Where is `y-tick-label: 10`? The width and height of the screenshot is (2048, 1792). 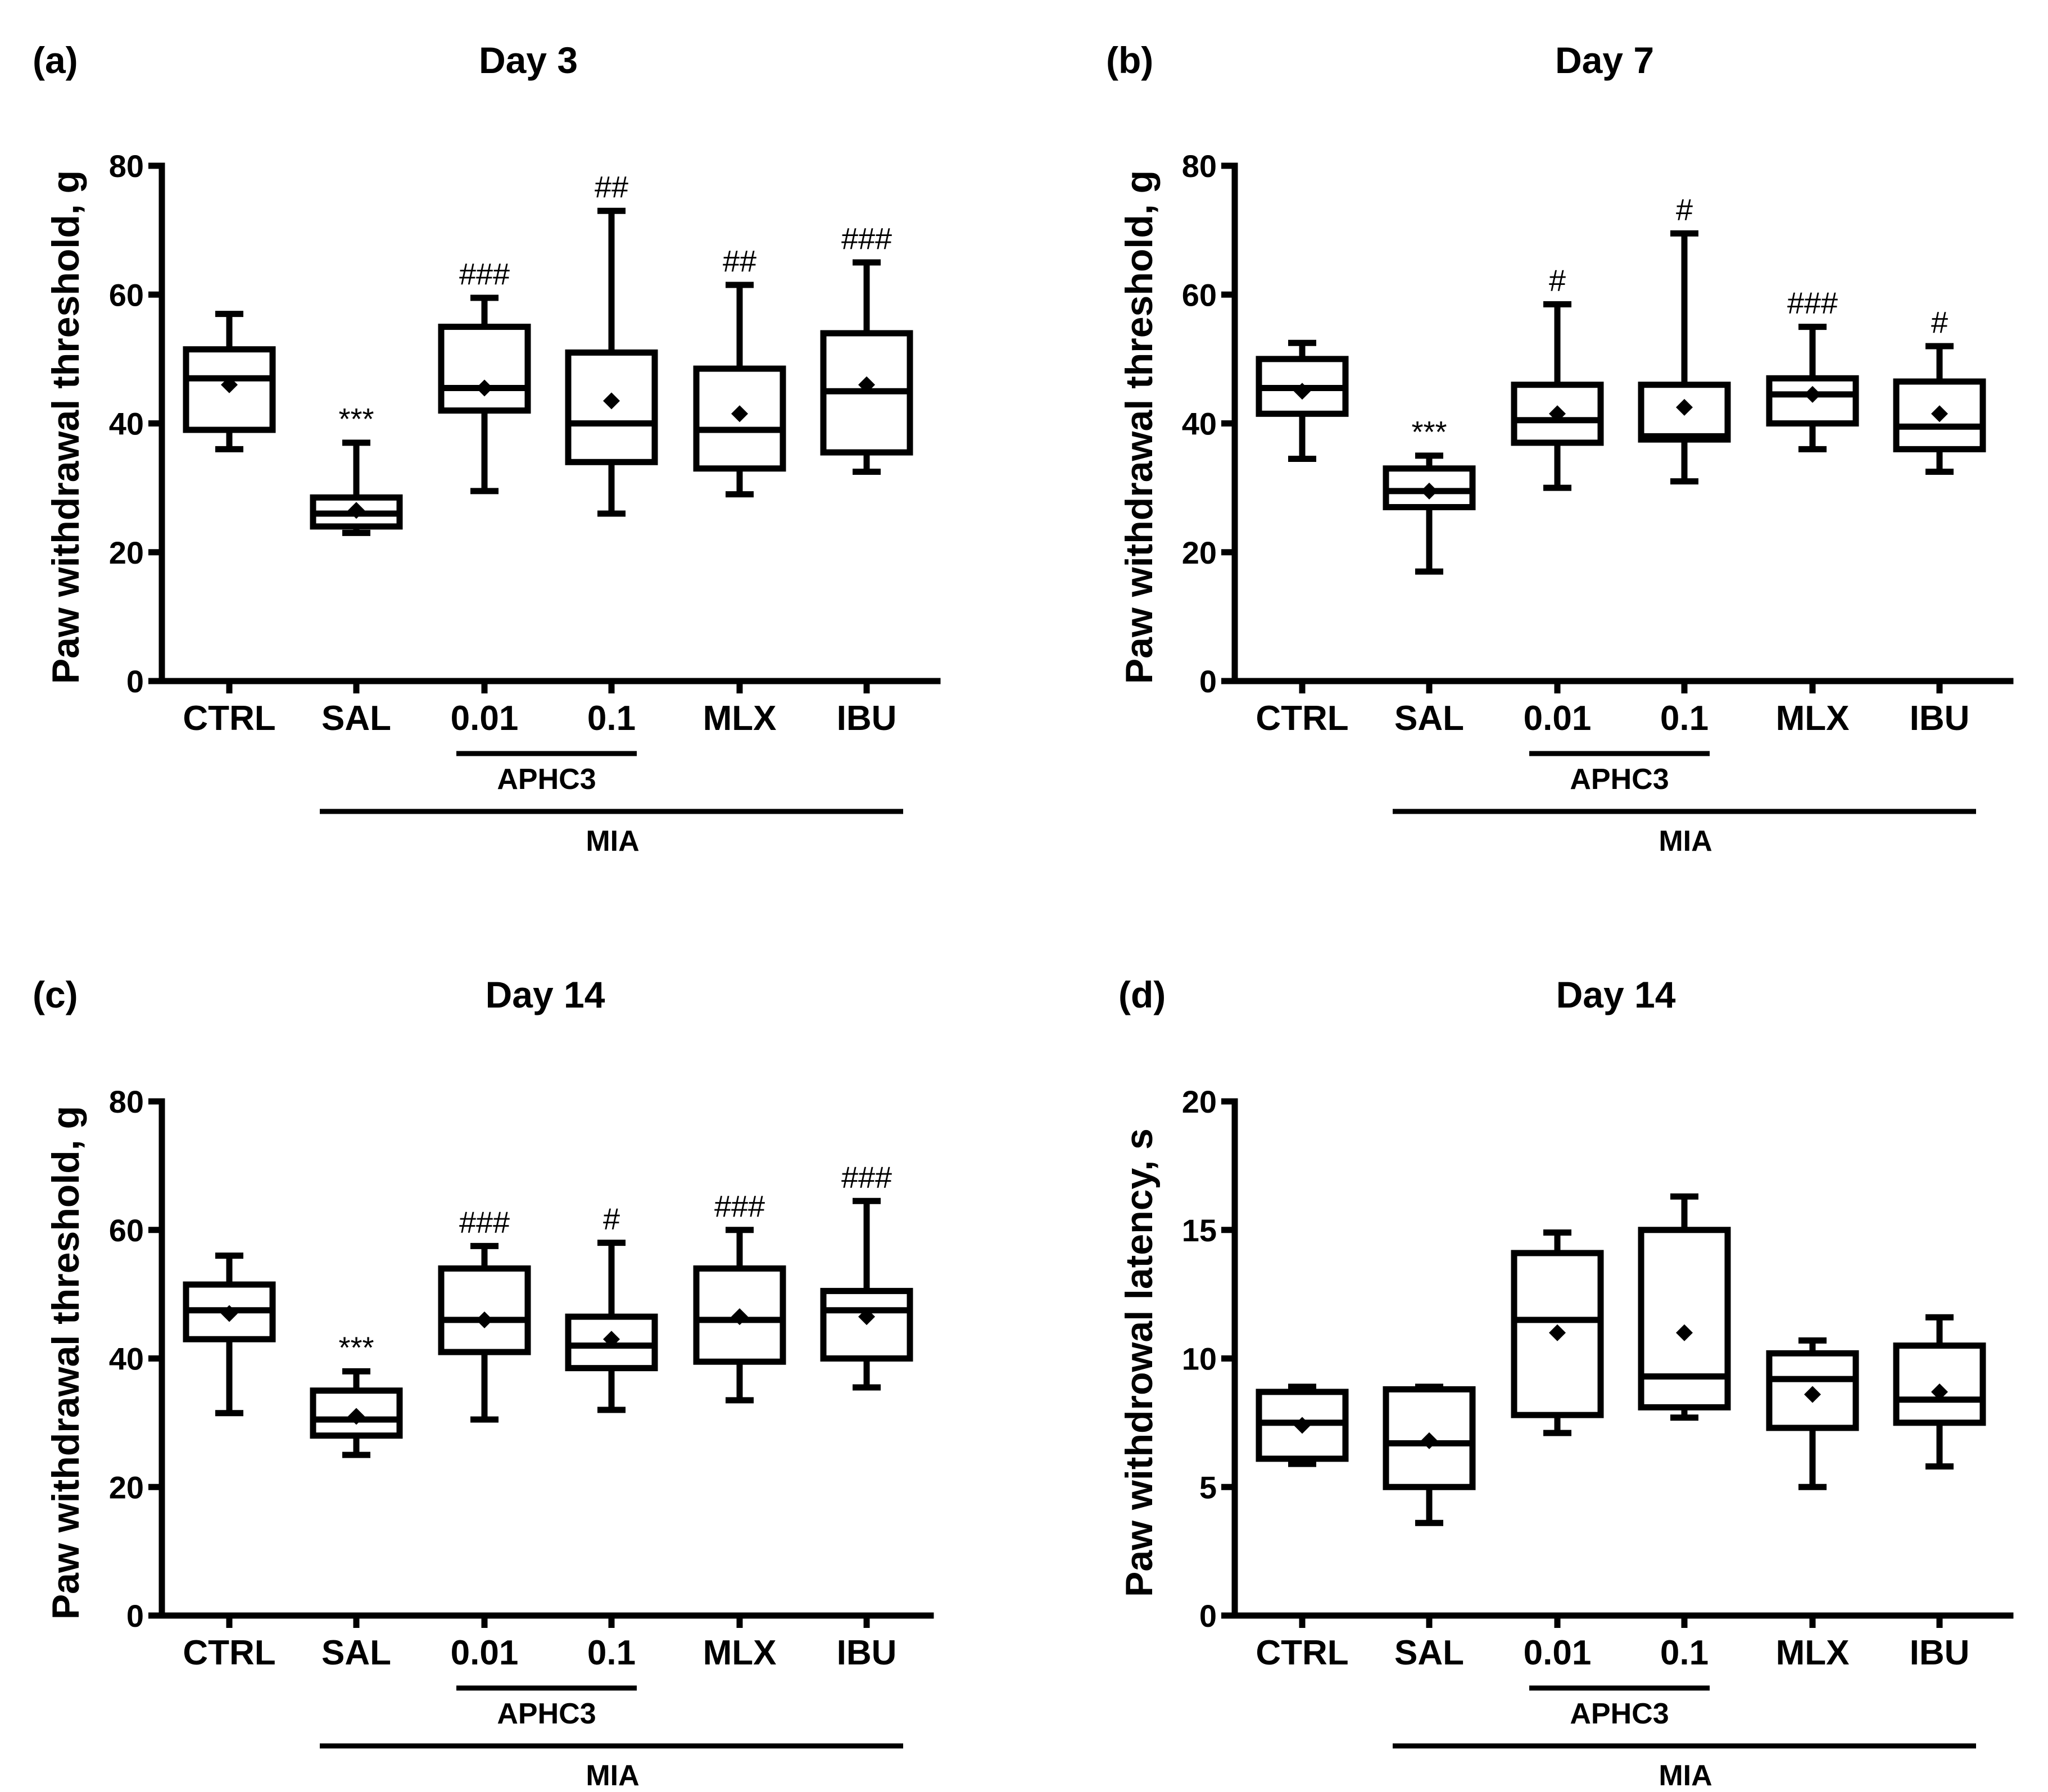
y-tick-label: 10 is located at coordinates (1199, 1359).